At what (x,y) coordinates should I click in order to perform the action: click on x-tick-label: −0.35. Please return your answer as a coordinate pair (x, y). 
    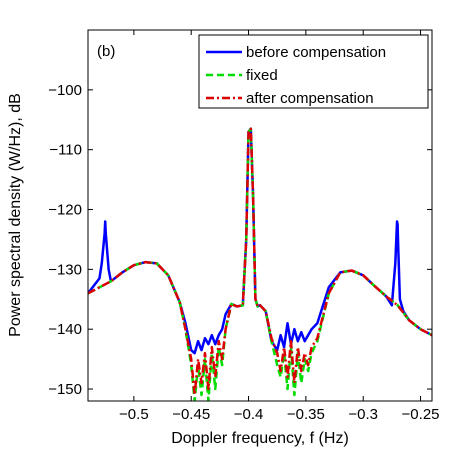
    Looking at the image, I should click on (306, 414).